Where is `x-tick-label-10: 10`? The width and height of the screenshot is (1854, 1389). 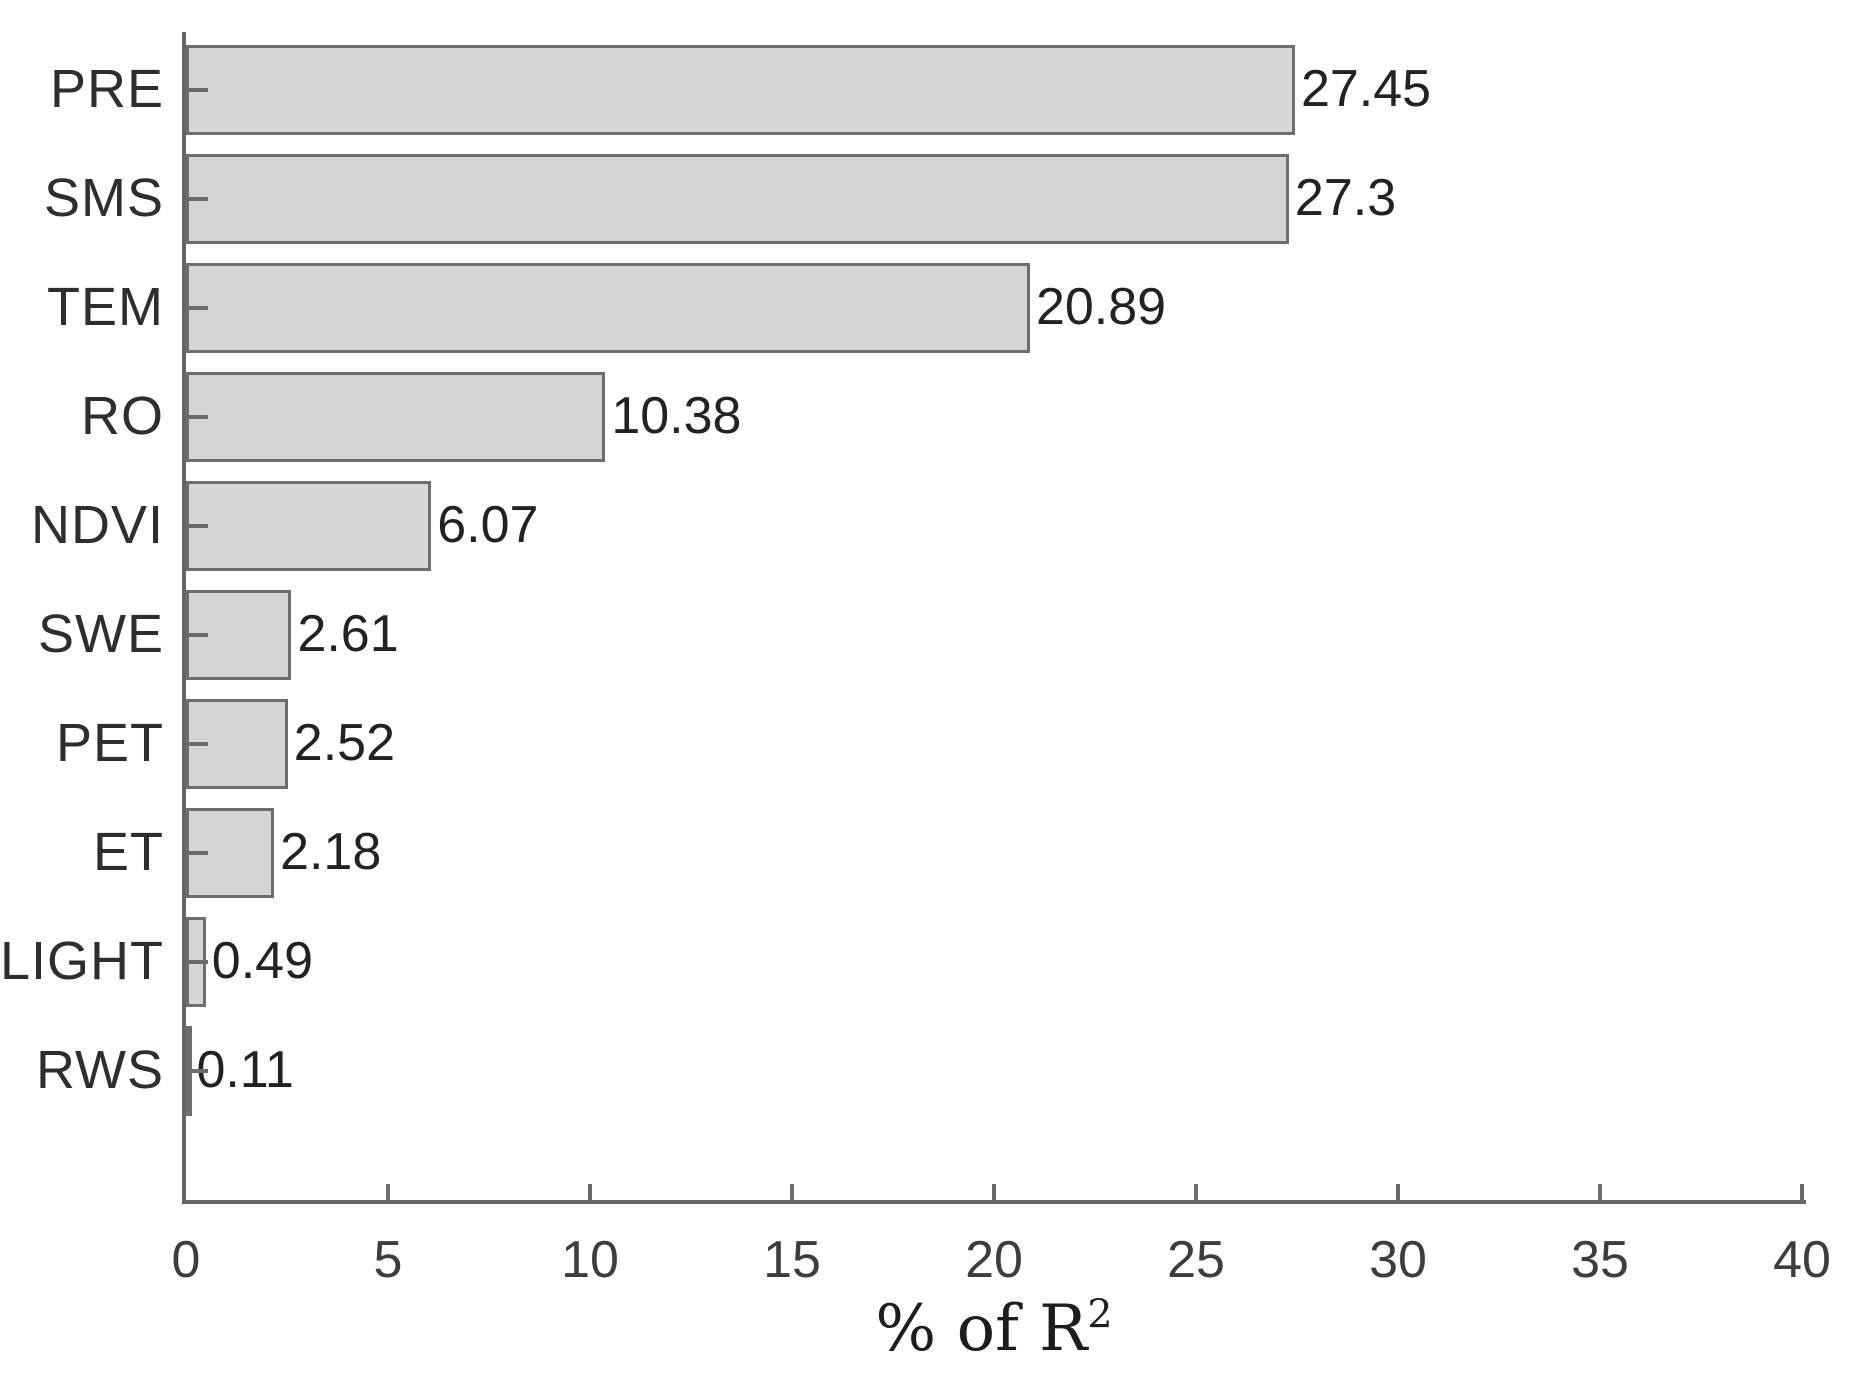 x-tick-label-10: 10 is located at coordinates (590, 1260).